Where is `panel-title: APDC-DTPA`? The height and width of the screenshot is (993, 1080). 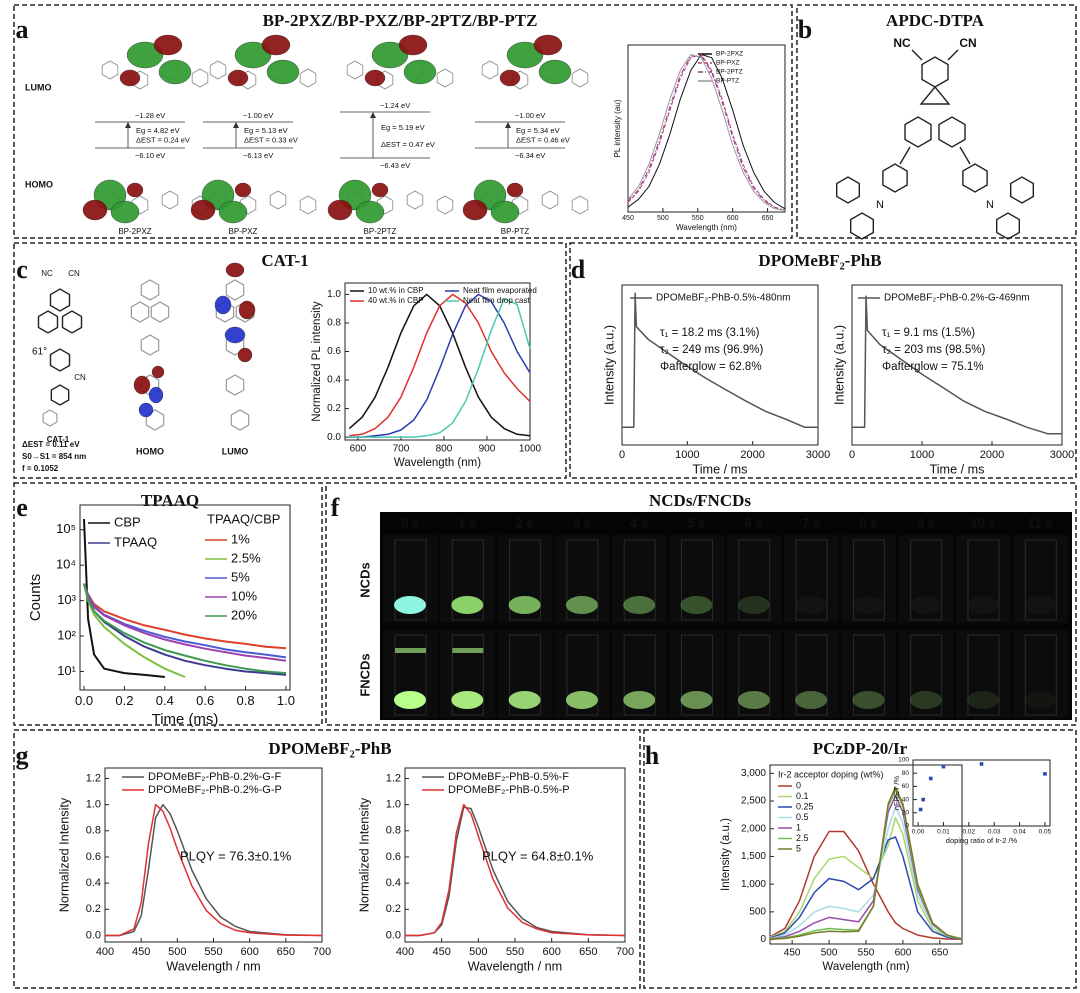 panel-title: APDC-DTPA is located at coordinates (935, 20).